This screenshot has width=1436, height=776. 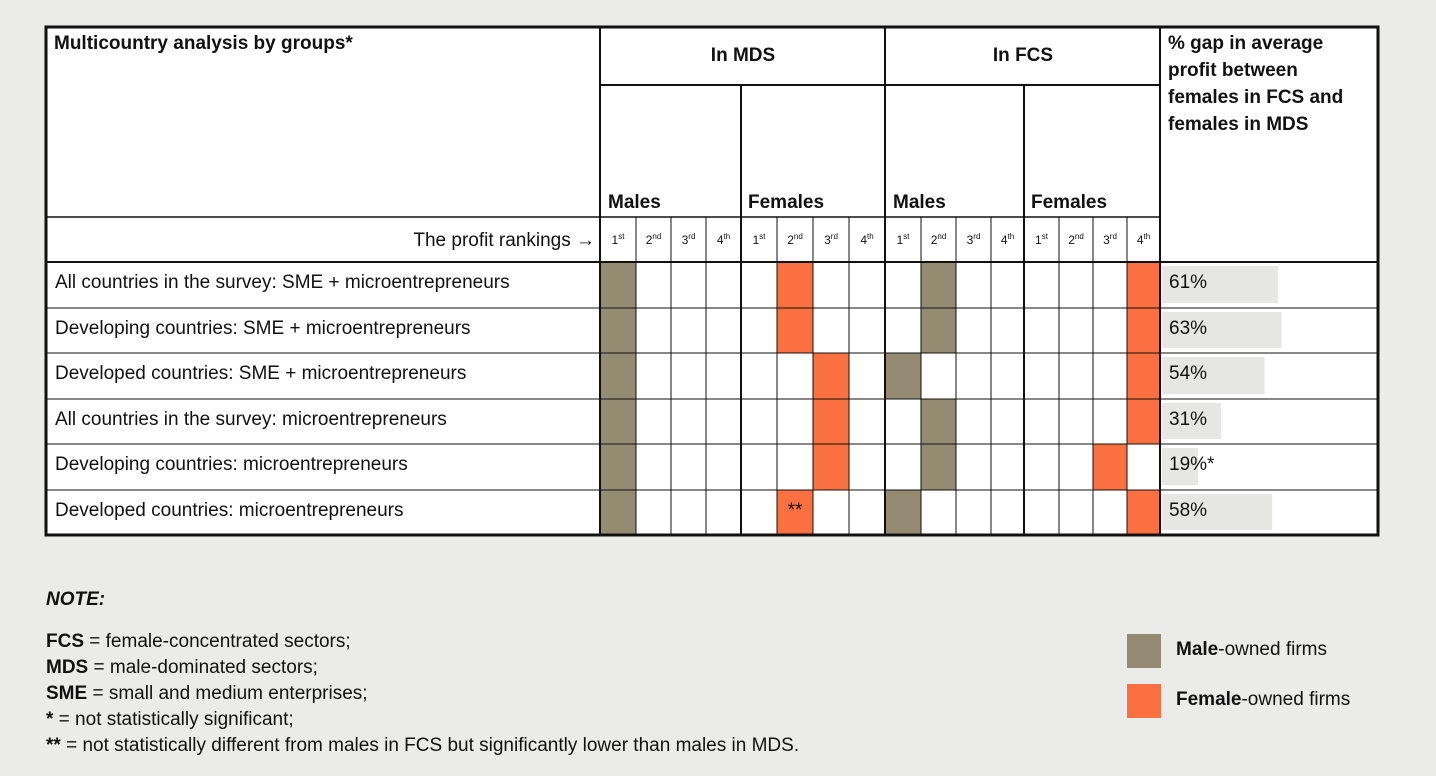 I want to click on header-mds-males: Males, so click(x=634, y=202).